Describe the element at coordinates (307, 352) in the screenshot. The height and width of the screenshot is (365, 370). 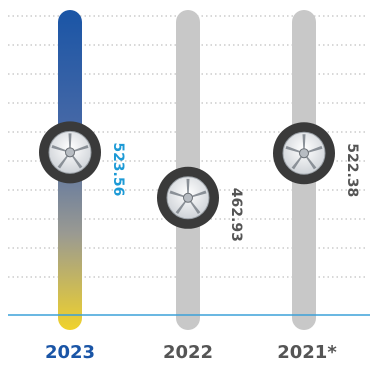
I see `category-label: 2021*` at that location.